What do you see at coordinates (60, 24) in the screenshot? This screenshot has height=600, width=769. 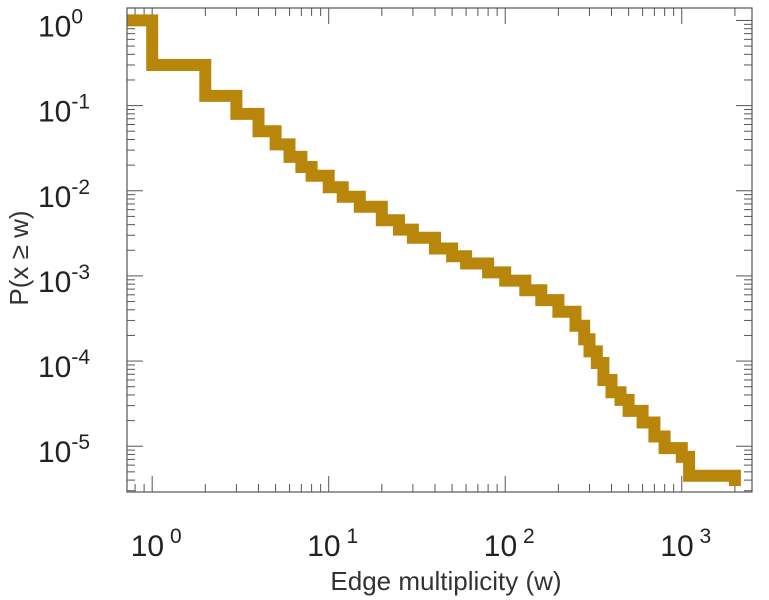 I see `y-tick-label: 10⁰` at bounding box center [60, 24].